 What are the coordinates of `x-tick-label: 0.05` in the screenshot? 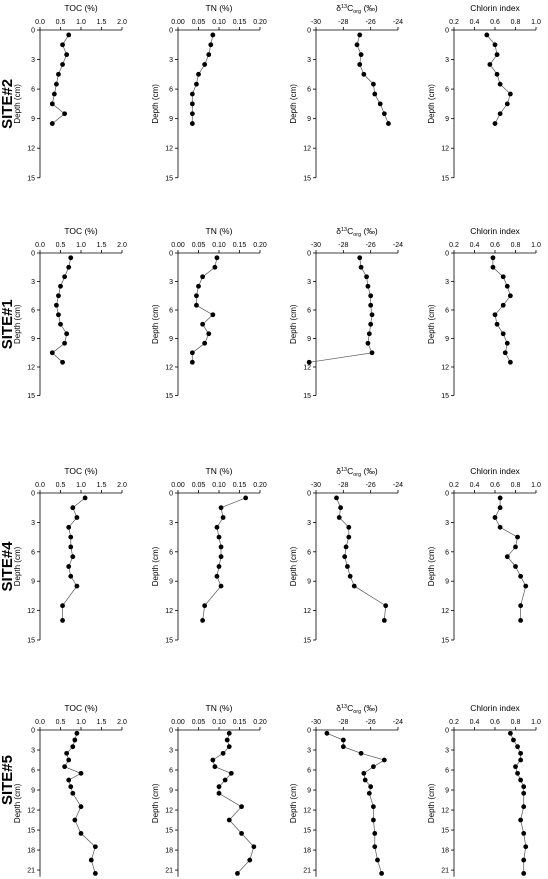 It's located at (199, 485).